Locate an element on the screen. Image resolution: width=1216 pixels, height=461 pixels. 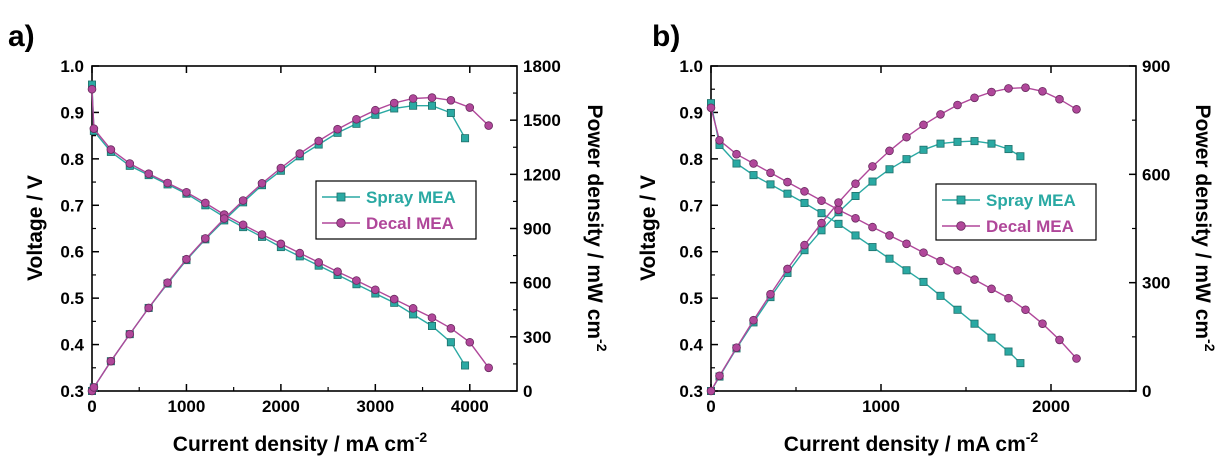
x-tick-label: 1000 is located at coordinates (187, 406).